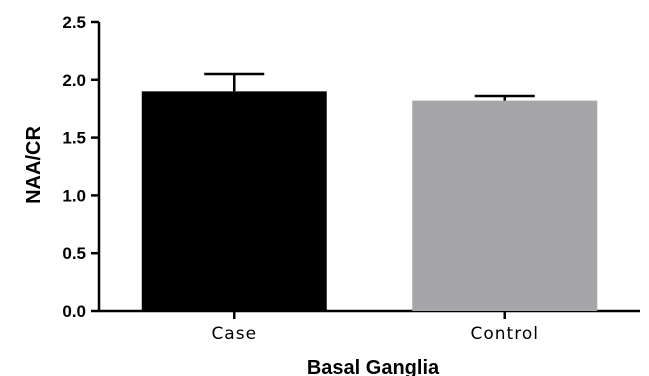  Describe the element at coordinates (74, 80) in the screenshot. I see `y-tick-label-4: 2.0` at that location.